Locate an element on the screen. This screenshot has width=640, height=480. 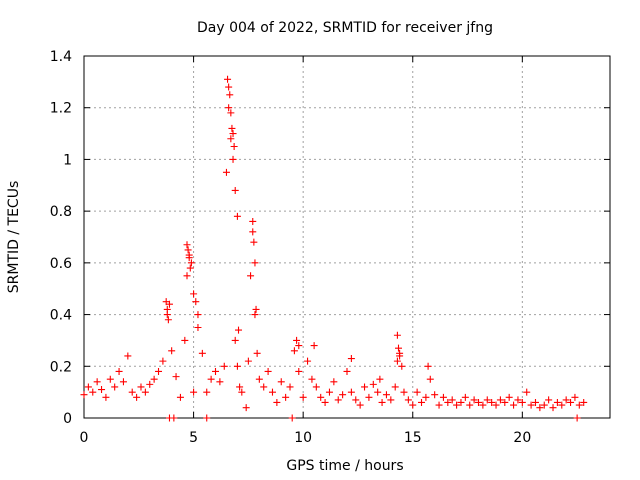
y-tick-label: 1.2 is located at coordinates (61, 109).